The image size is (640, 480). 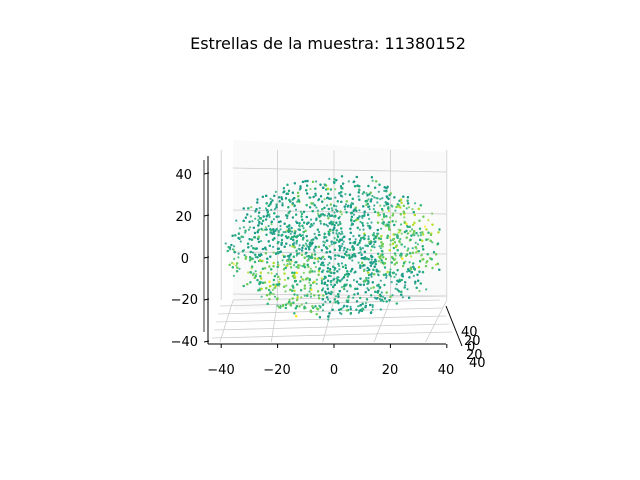 I want to click on grid-line-horizontal, so click(x=339, y=295).